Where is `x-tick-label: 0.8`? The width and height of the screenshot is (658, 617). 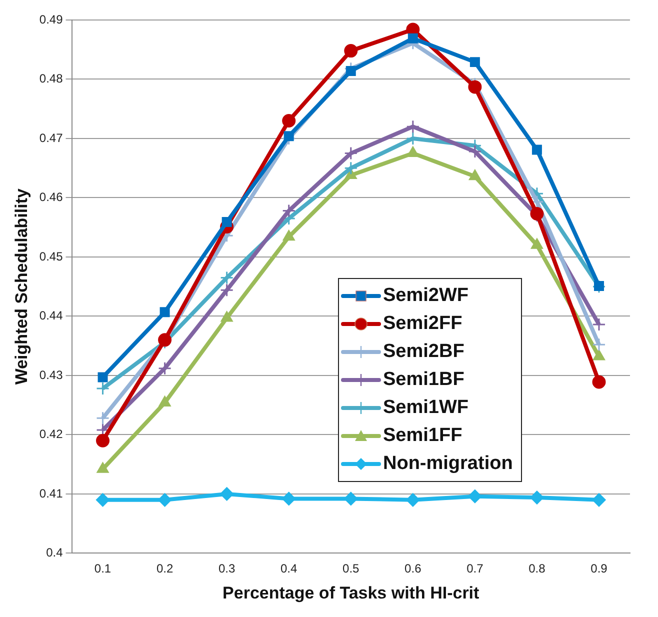
x-tick-label: 0.8 is located at coordinates (537, 569).